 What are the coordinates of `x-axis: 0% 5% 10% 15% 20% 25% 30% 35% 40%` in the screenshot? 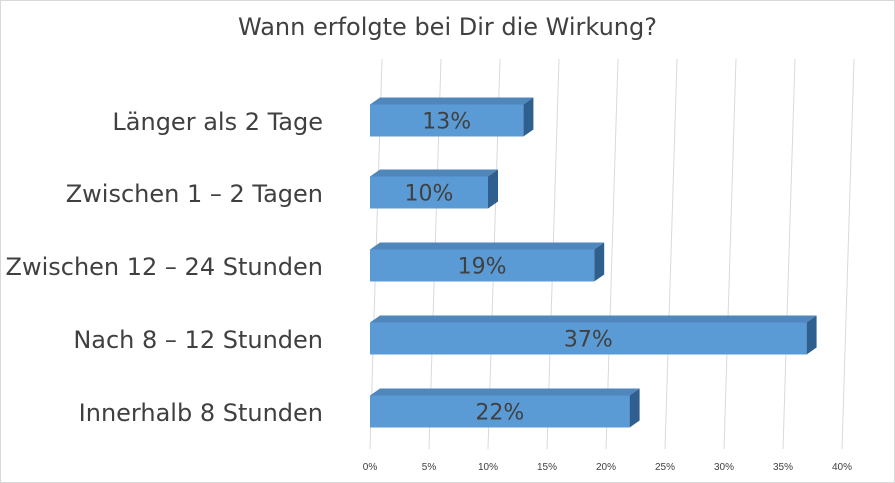 It's located at (607, 467).